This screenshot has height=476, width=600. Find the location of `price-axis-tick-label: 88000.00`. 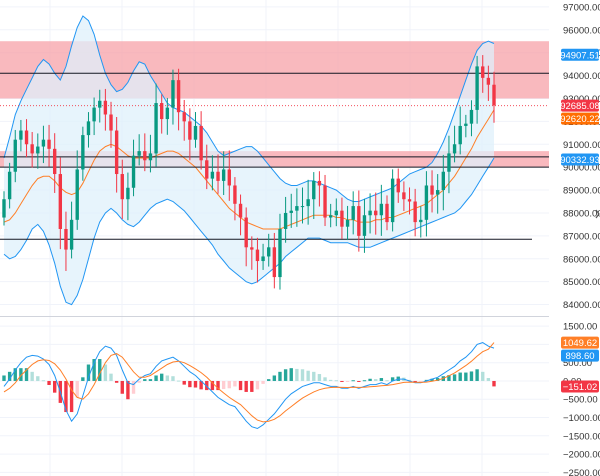

price-axis-tick-label: 88000.00 is located at coordinates (581, 213).